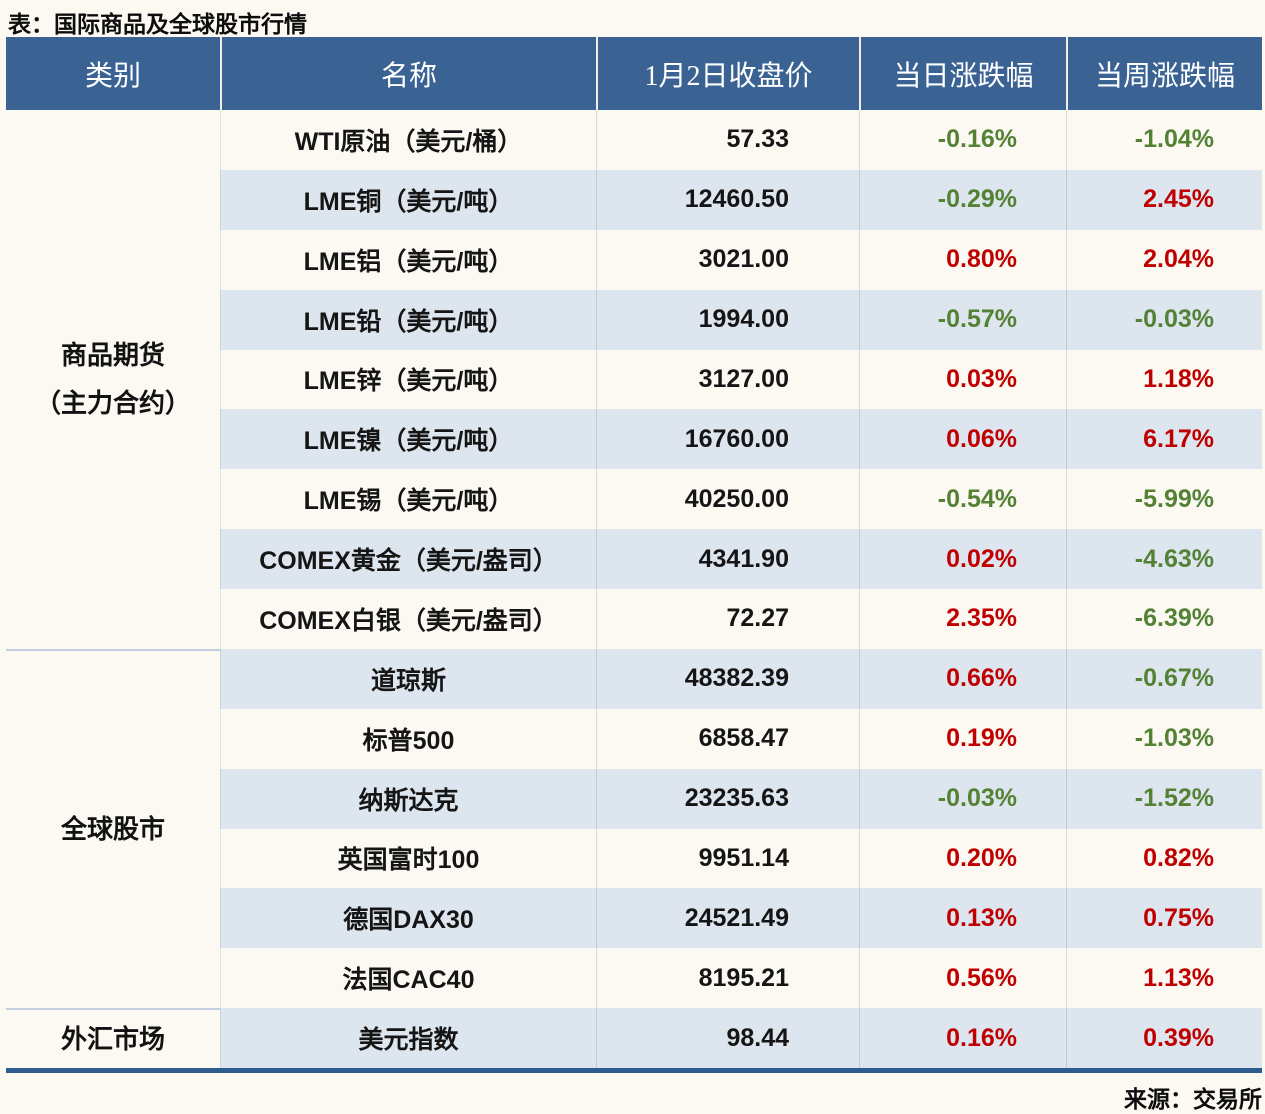 This screenshot has height=1114, width=1265. I want to click on name-cell: 道琼斯, so click(408, 678).